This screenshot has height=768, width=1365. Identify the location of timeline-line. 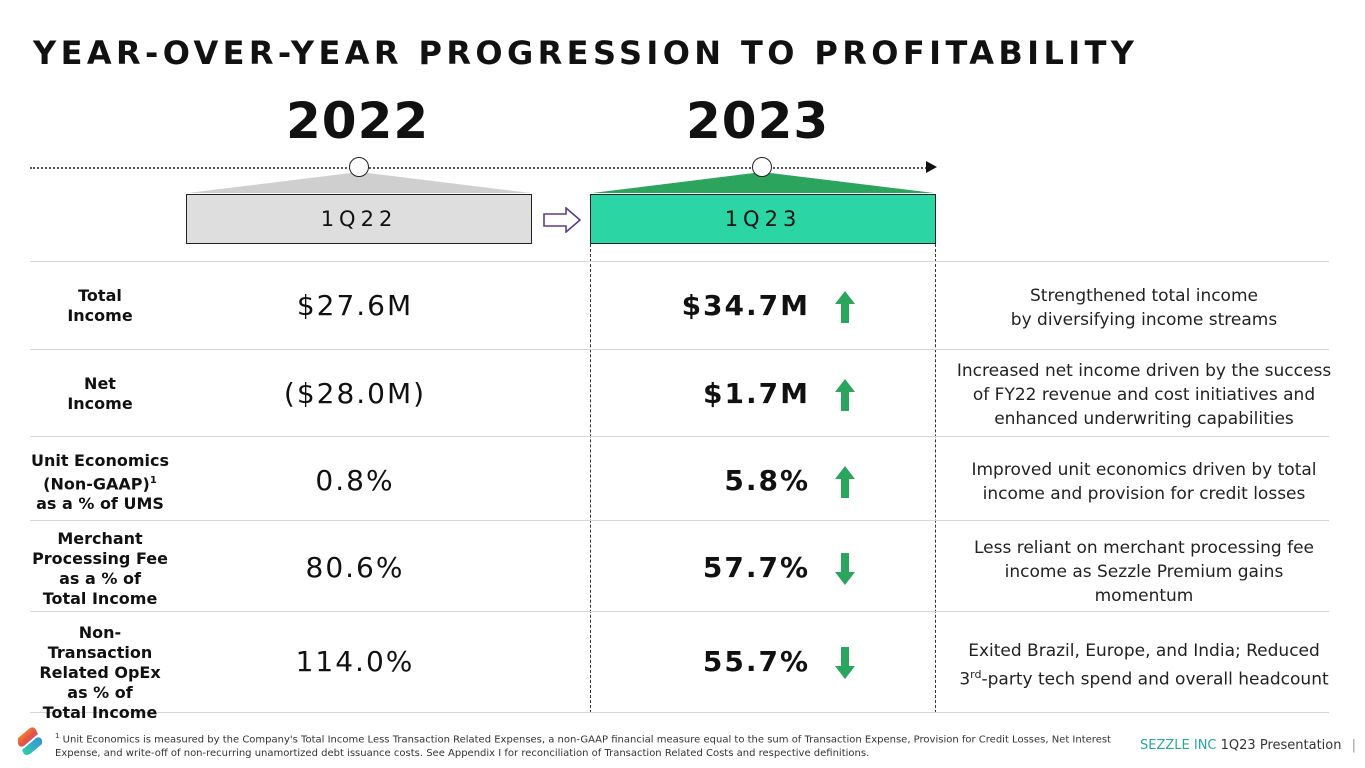
(480, 168).